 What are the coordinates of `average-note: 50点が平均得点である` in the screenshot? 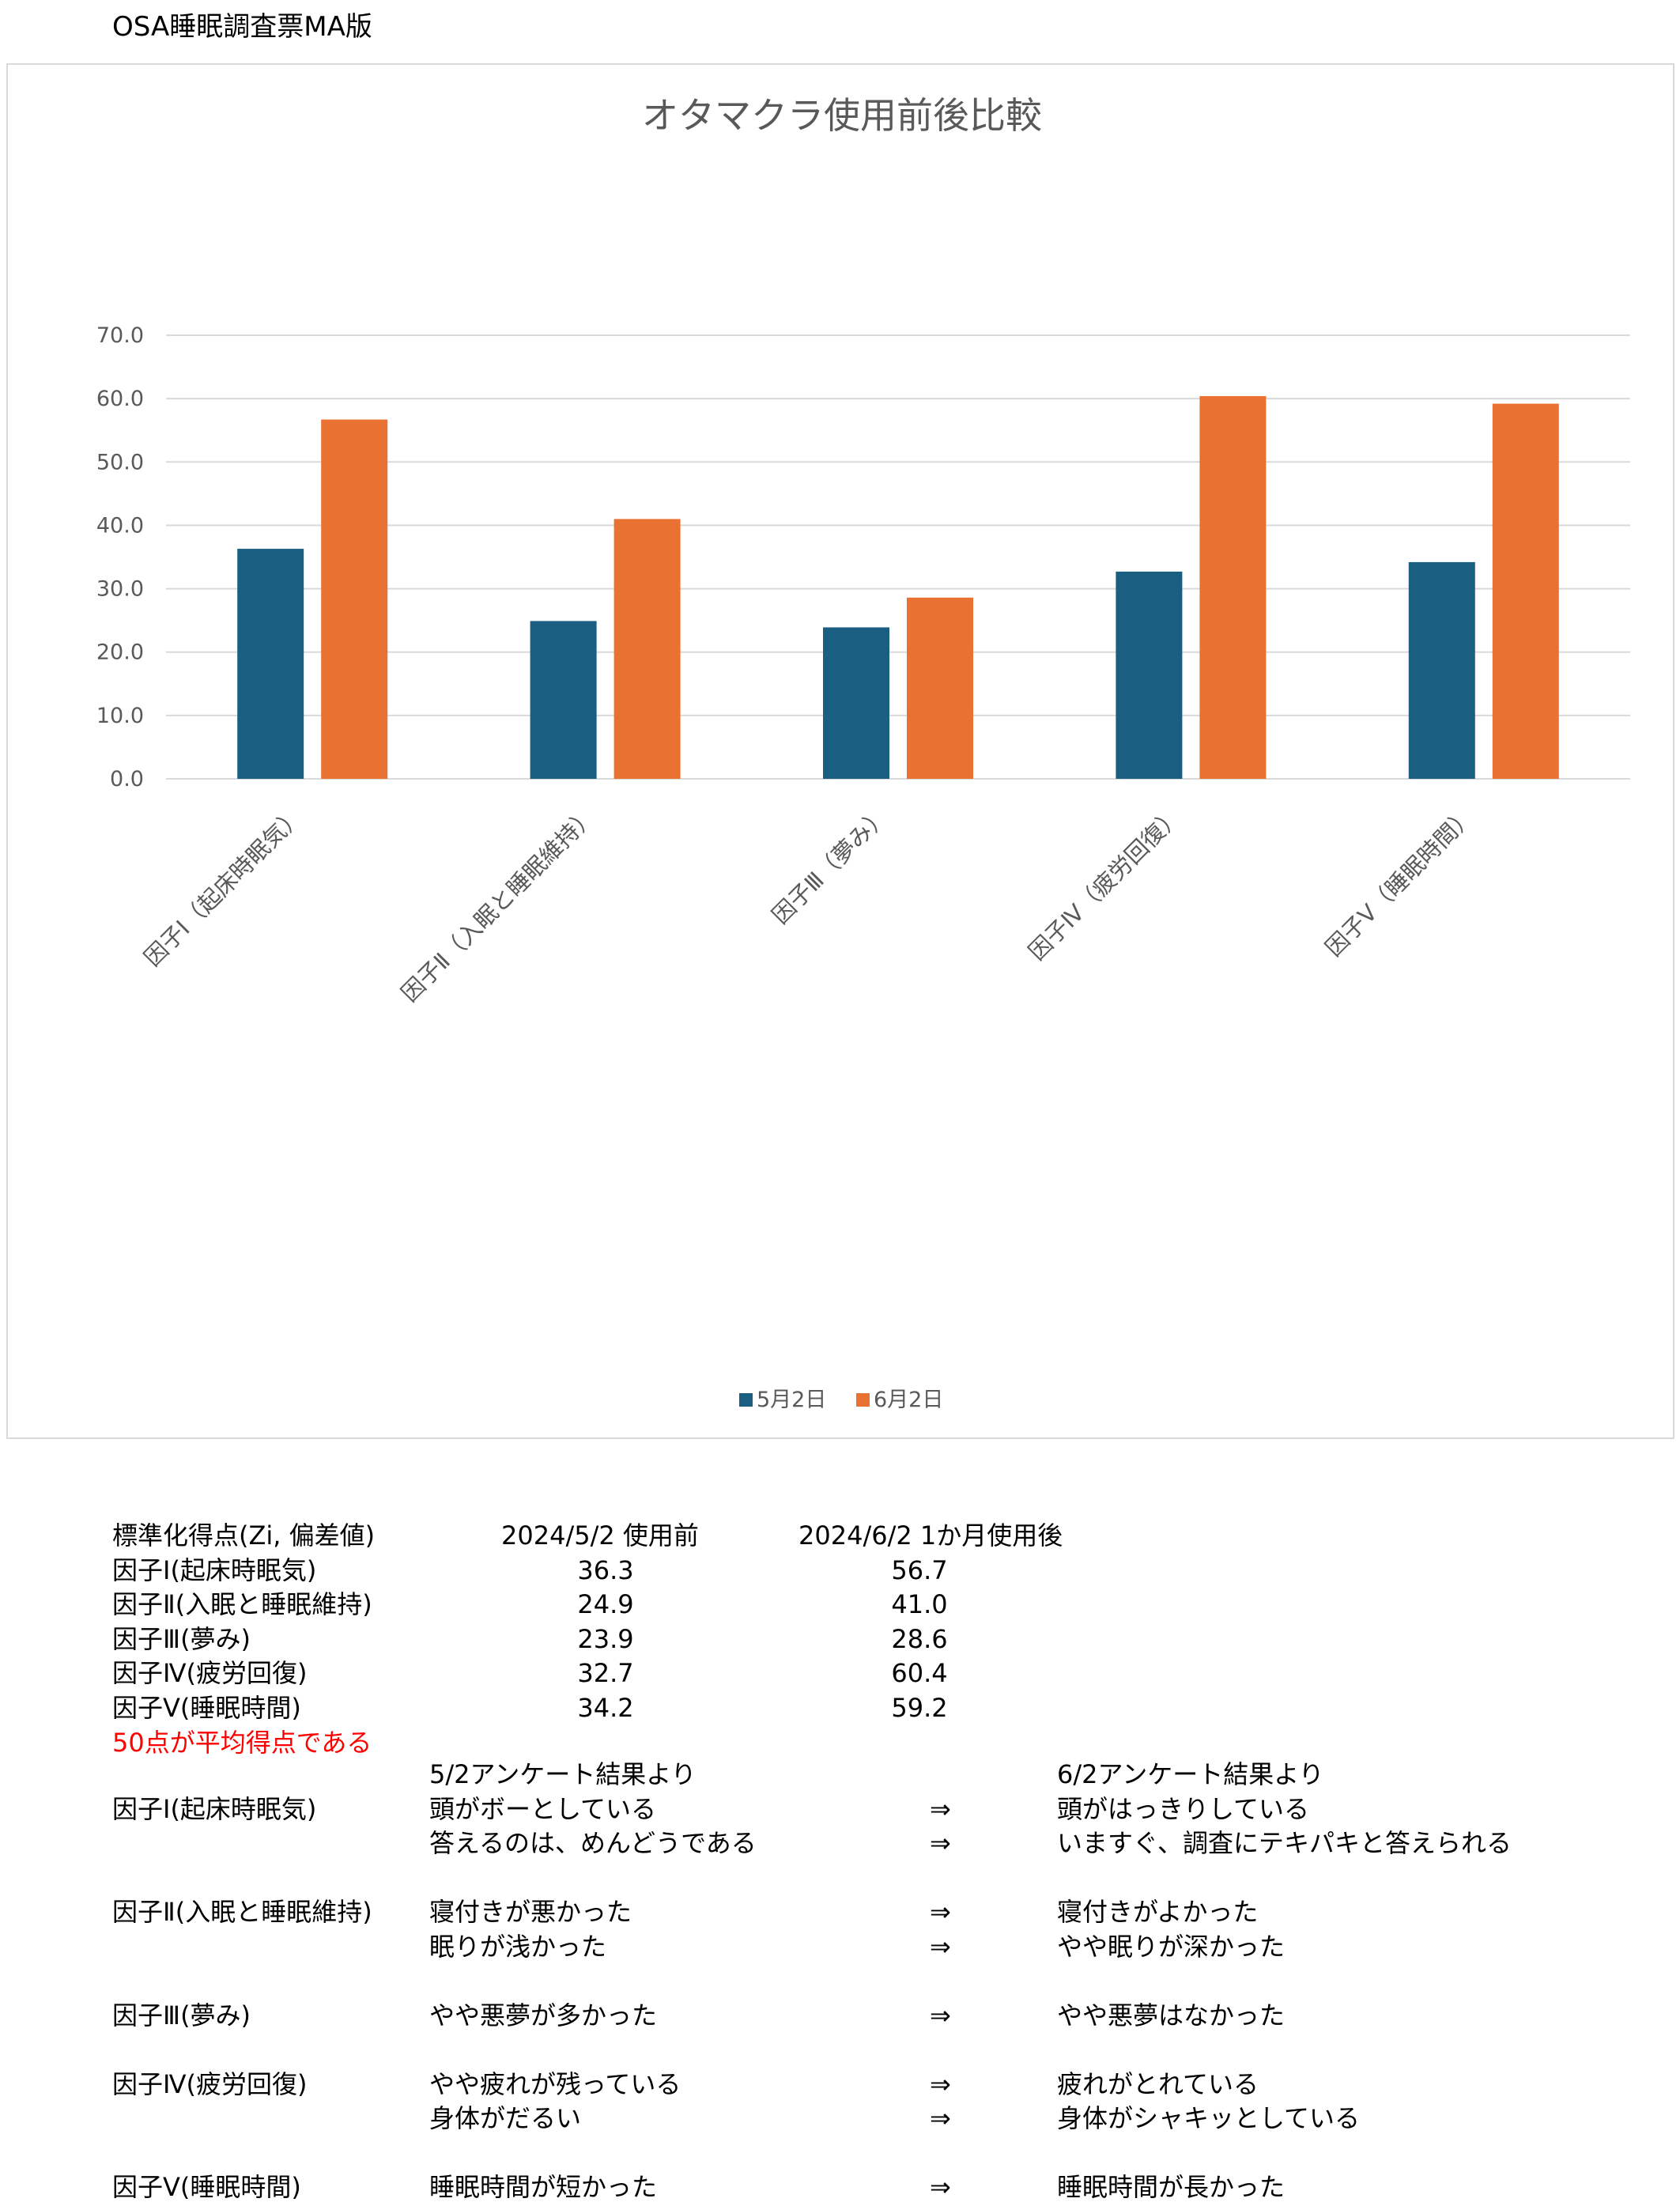 It's located at (242, 1743).